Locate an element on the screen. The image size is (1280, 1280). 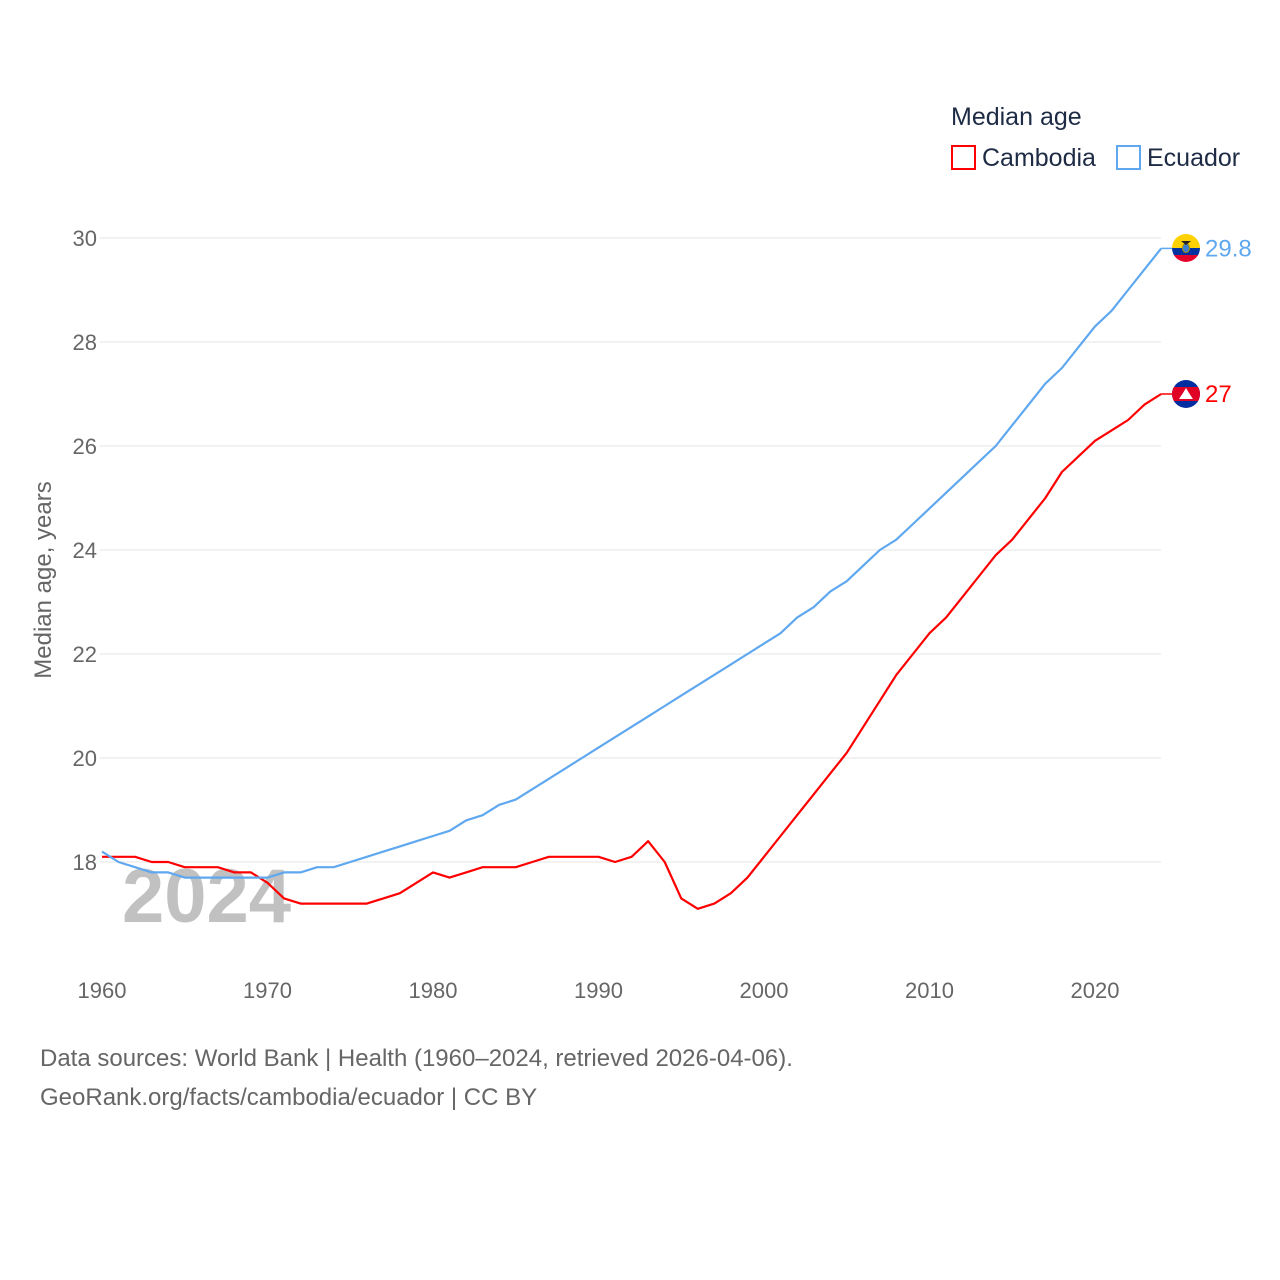
end-value-label: 29.8 is located at coordinates (1228, 248).